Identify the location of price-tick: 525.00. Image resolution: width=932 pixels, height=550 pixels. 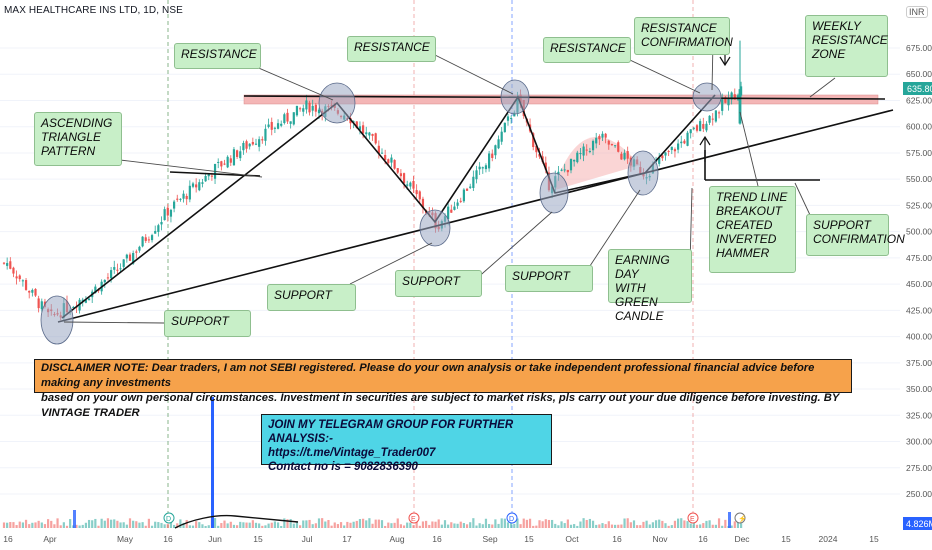
(919, 205).